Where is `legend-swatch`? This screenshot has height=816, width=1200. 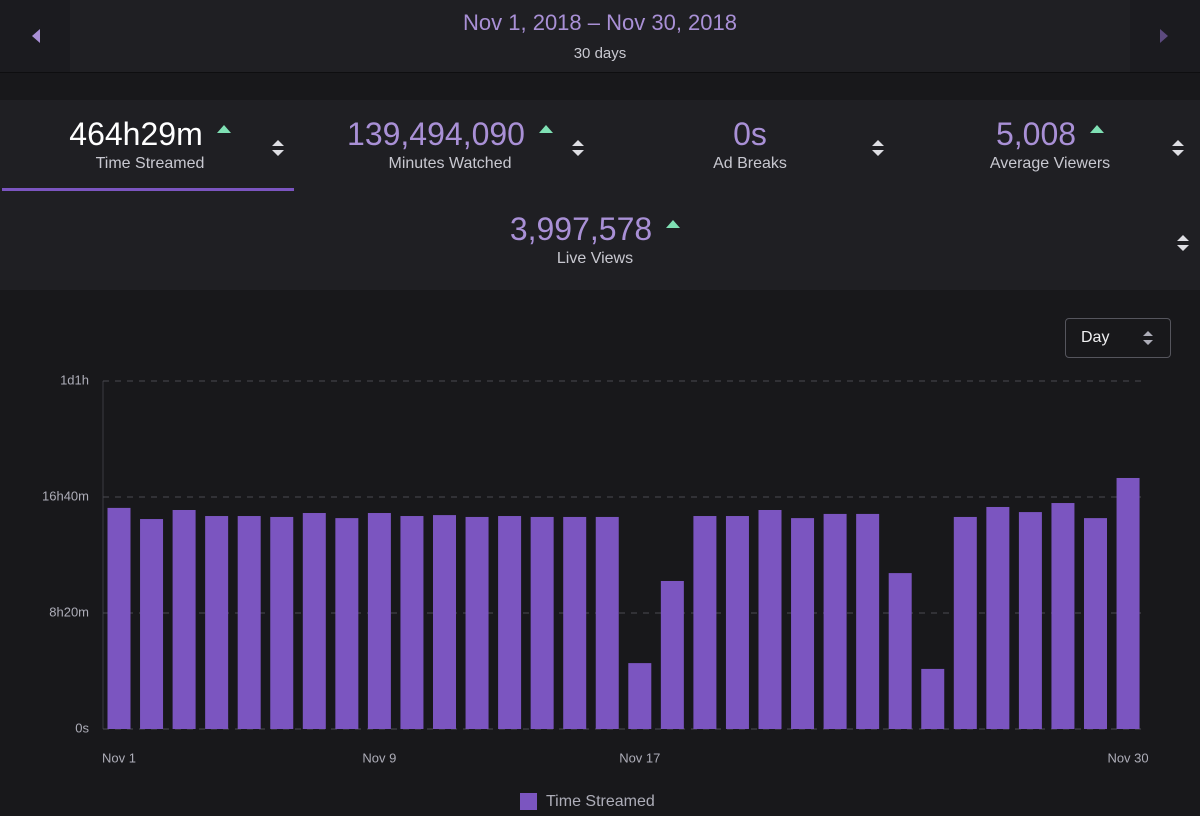
legend-swatch is located at coordinates (528, 801).